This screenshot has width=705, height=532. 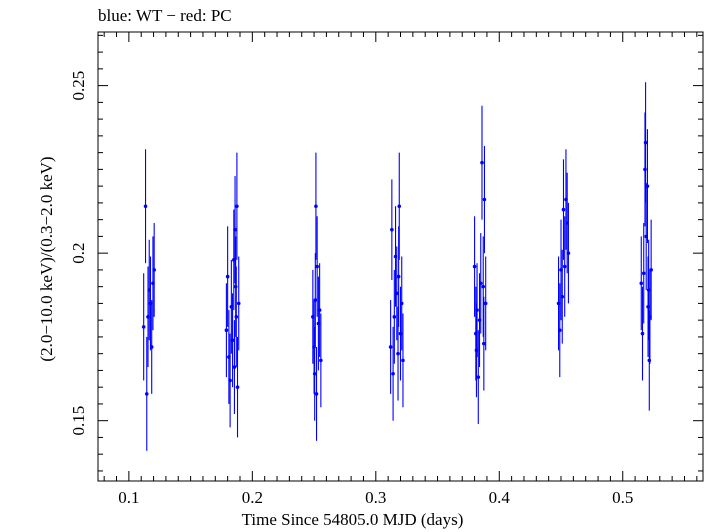 I want to click on y-tick-label: 0.15, so click(x=78, y=421).